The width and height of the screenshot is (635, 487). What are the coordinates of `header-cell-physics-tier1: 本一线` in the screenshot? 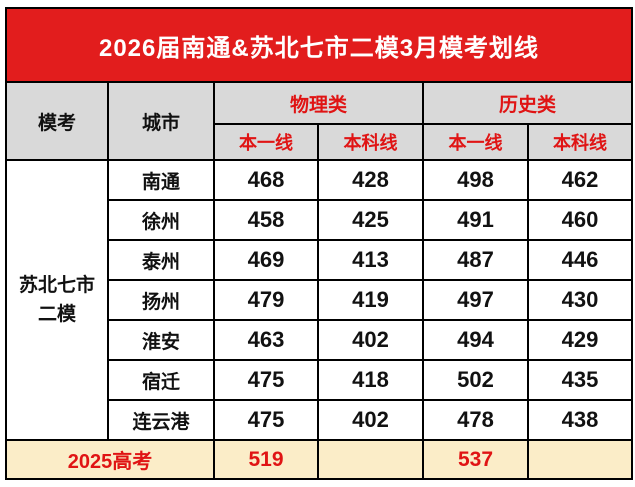 It's located at (266, 142).